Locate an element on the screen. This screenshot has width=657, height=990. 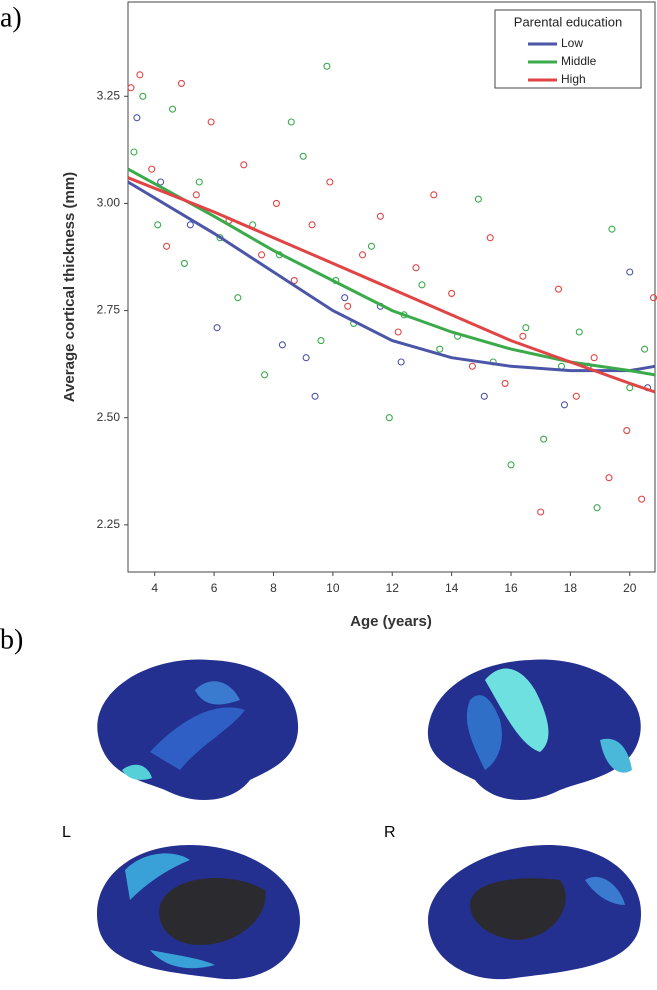
hemisphere-label: R is located at coordinates (390, 832).